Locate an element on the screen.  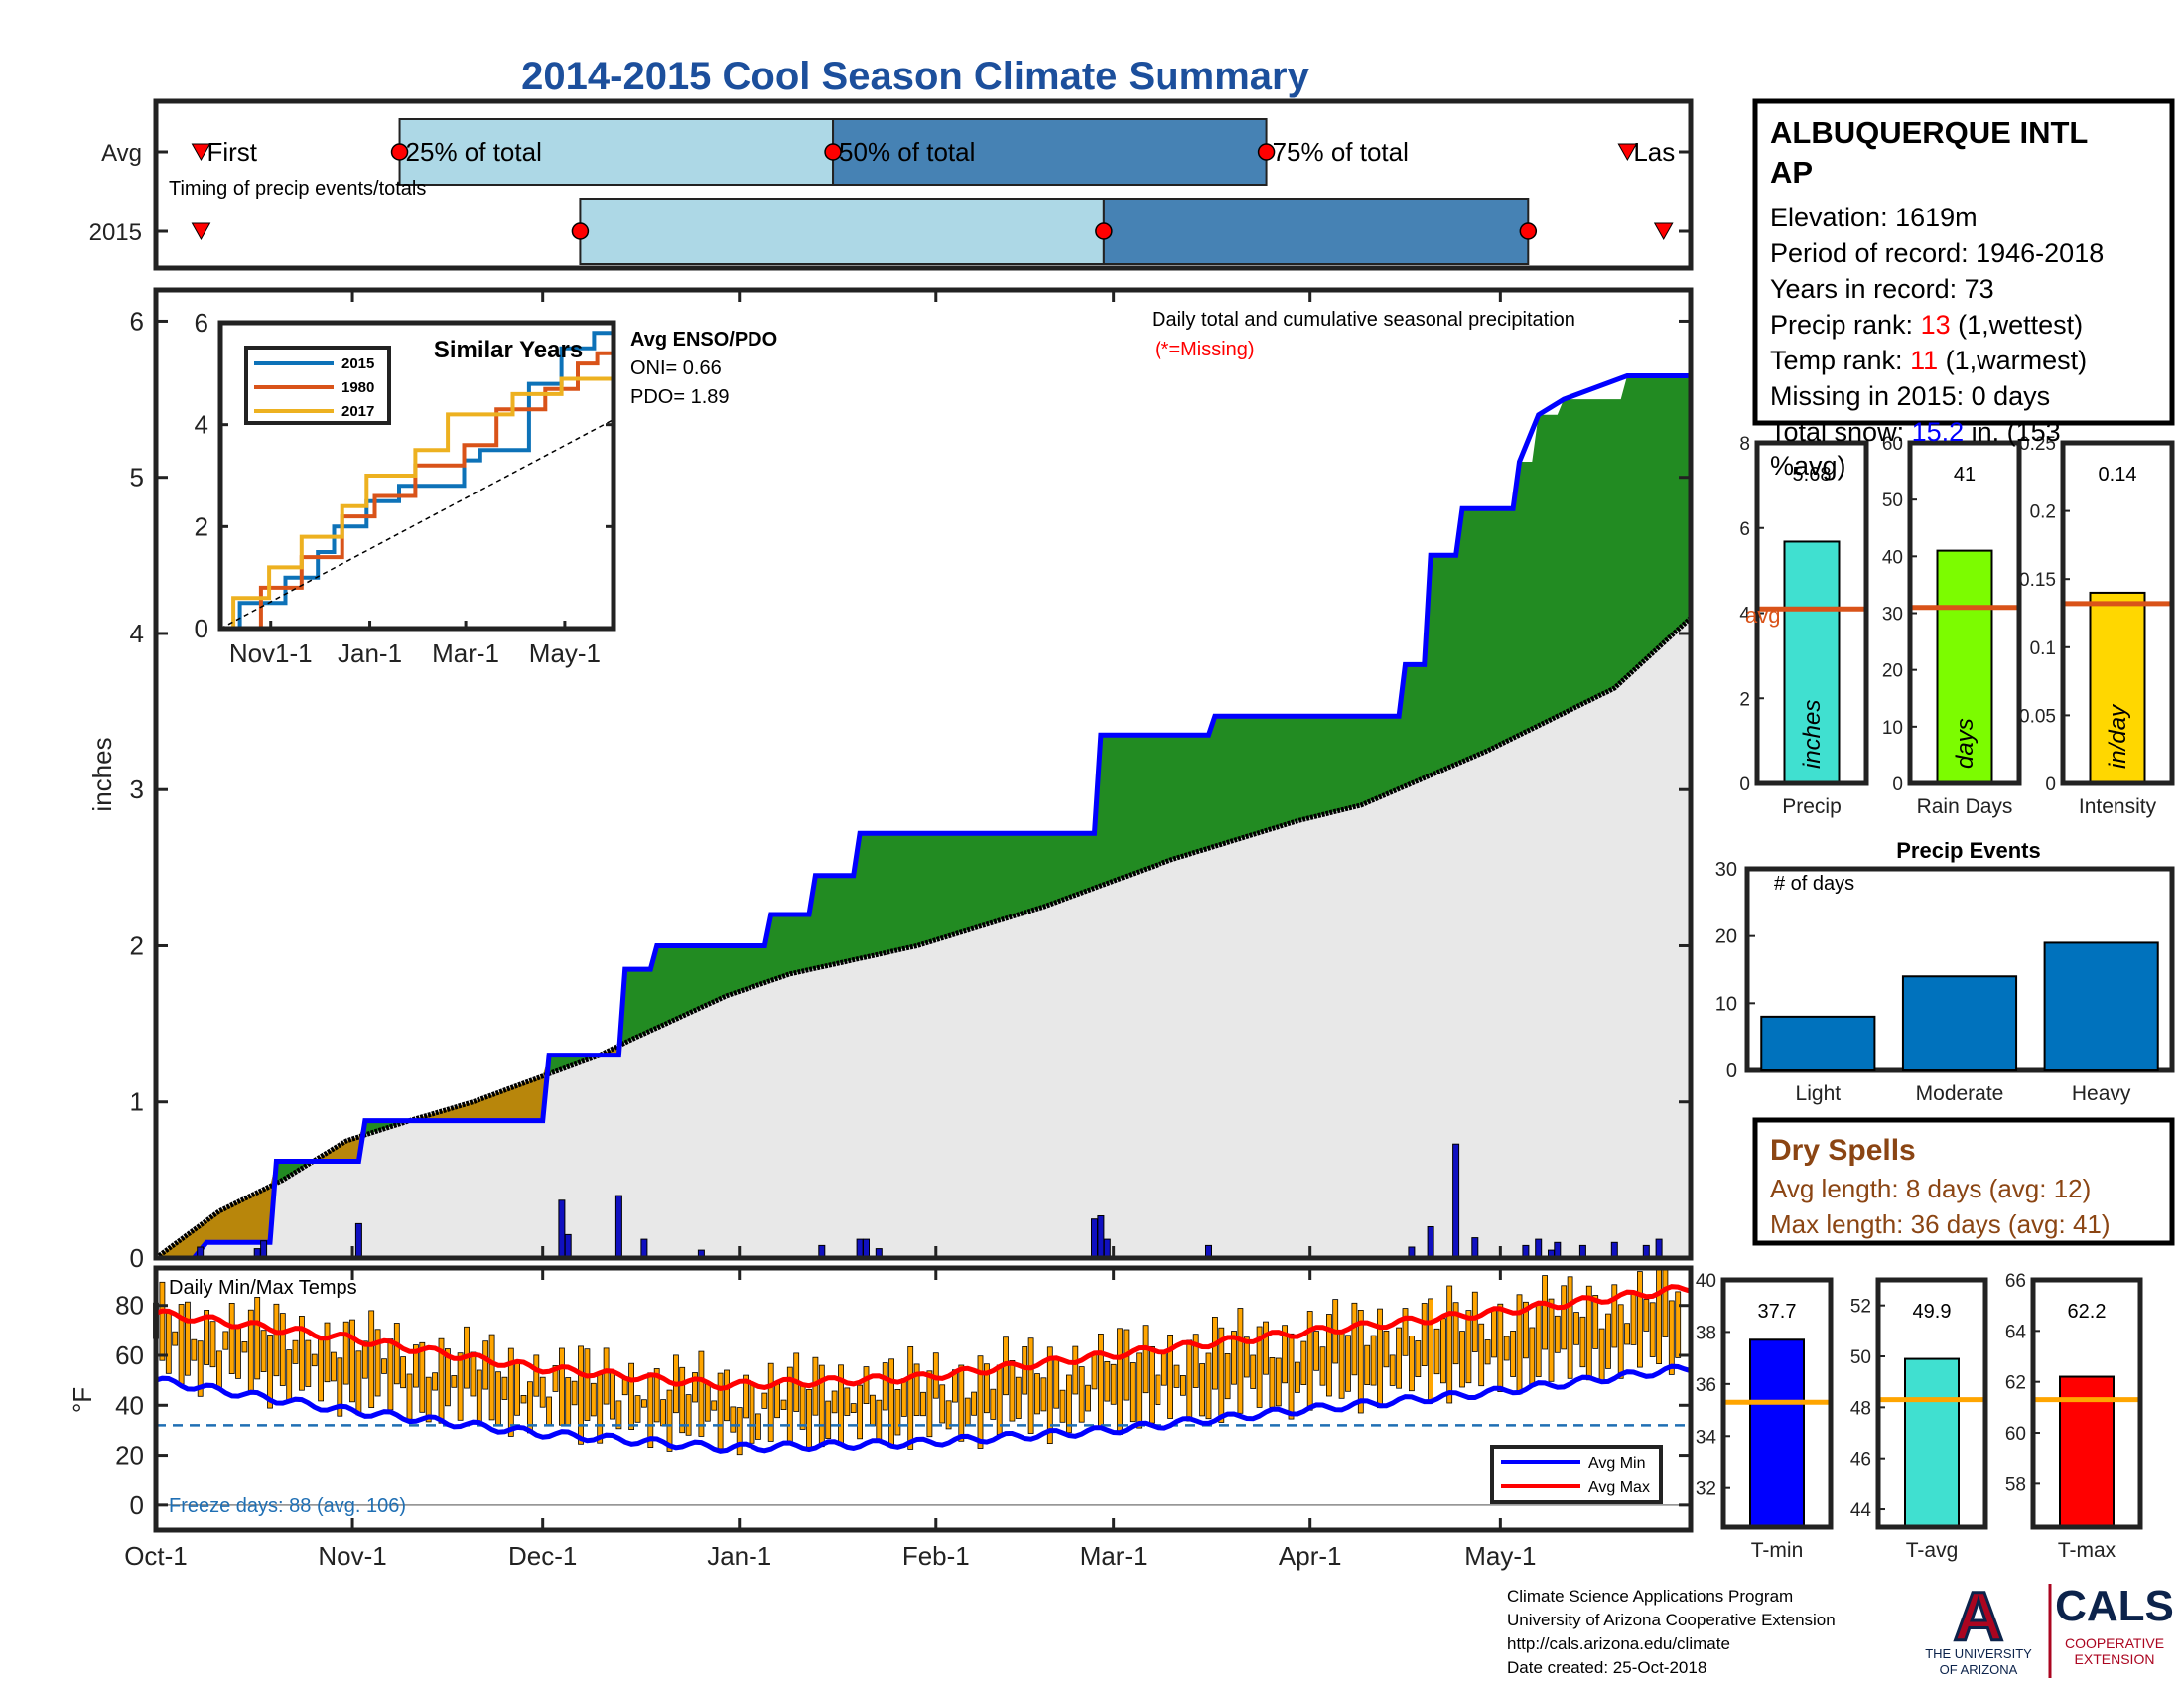
tempbar-value-label-1: 49.9 is located at coordinates (1932, 1312).